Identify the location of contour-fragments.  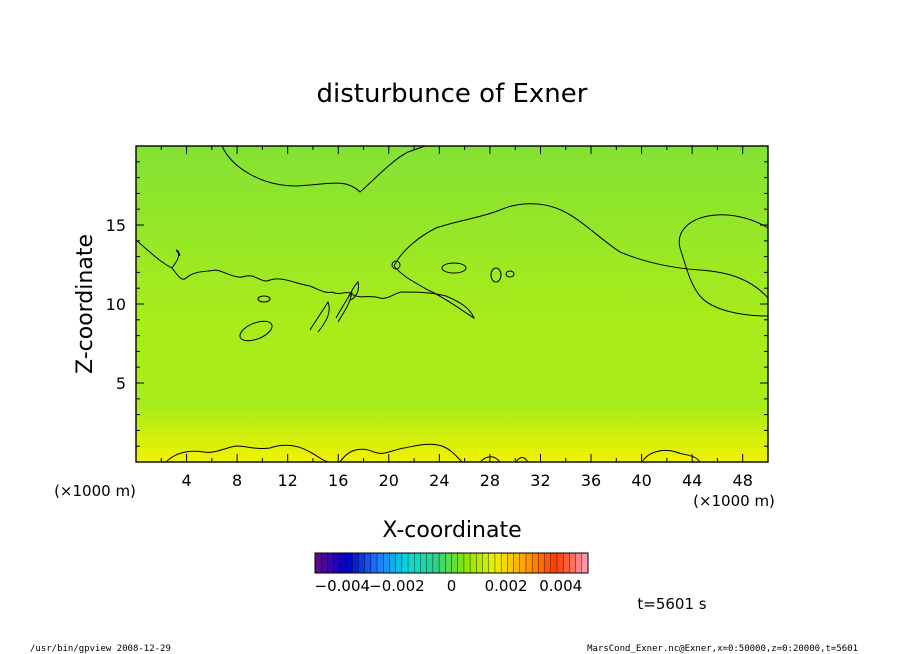
(334, 307).